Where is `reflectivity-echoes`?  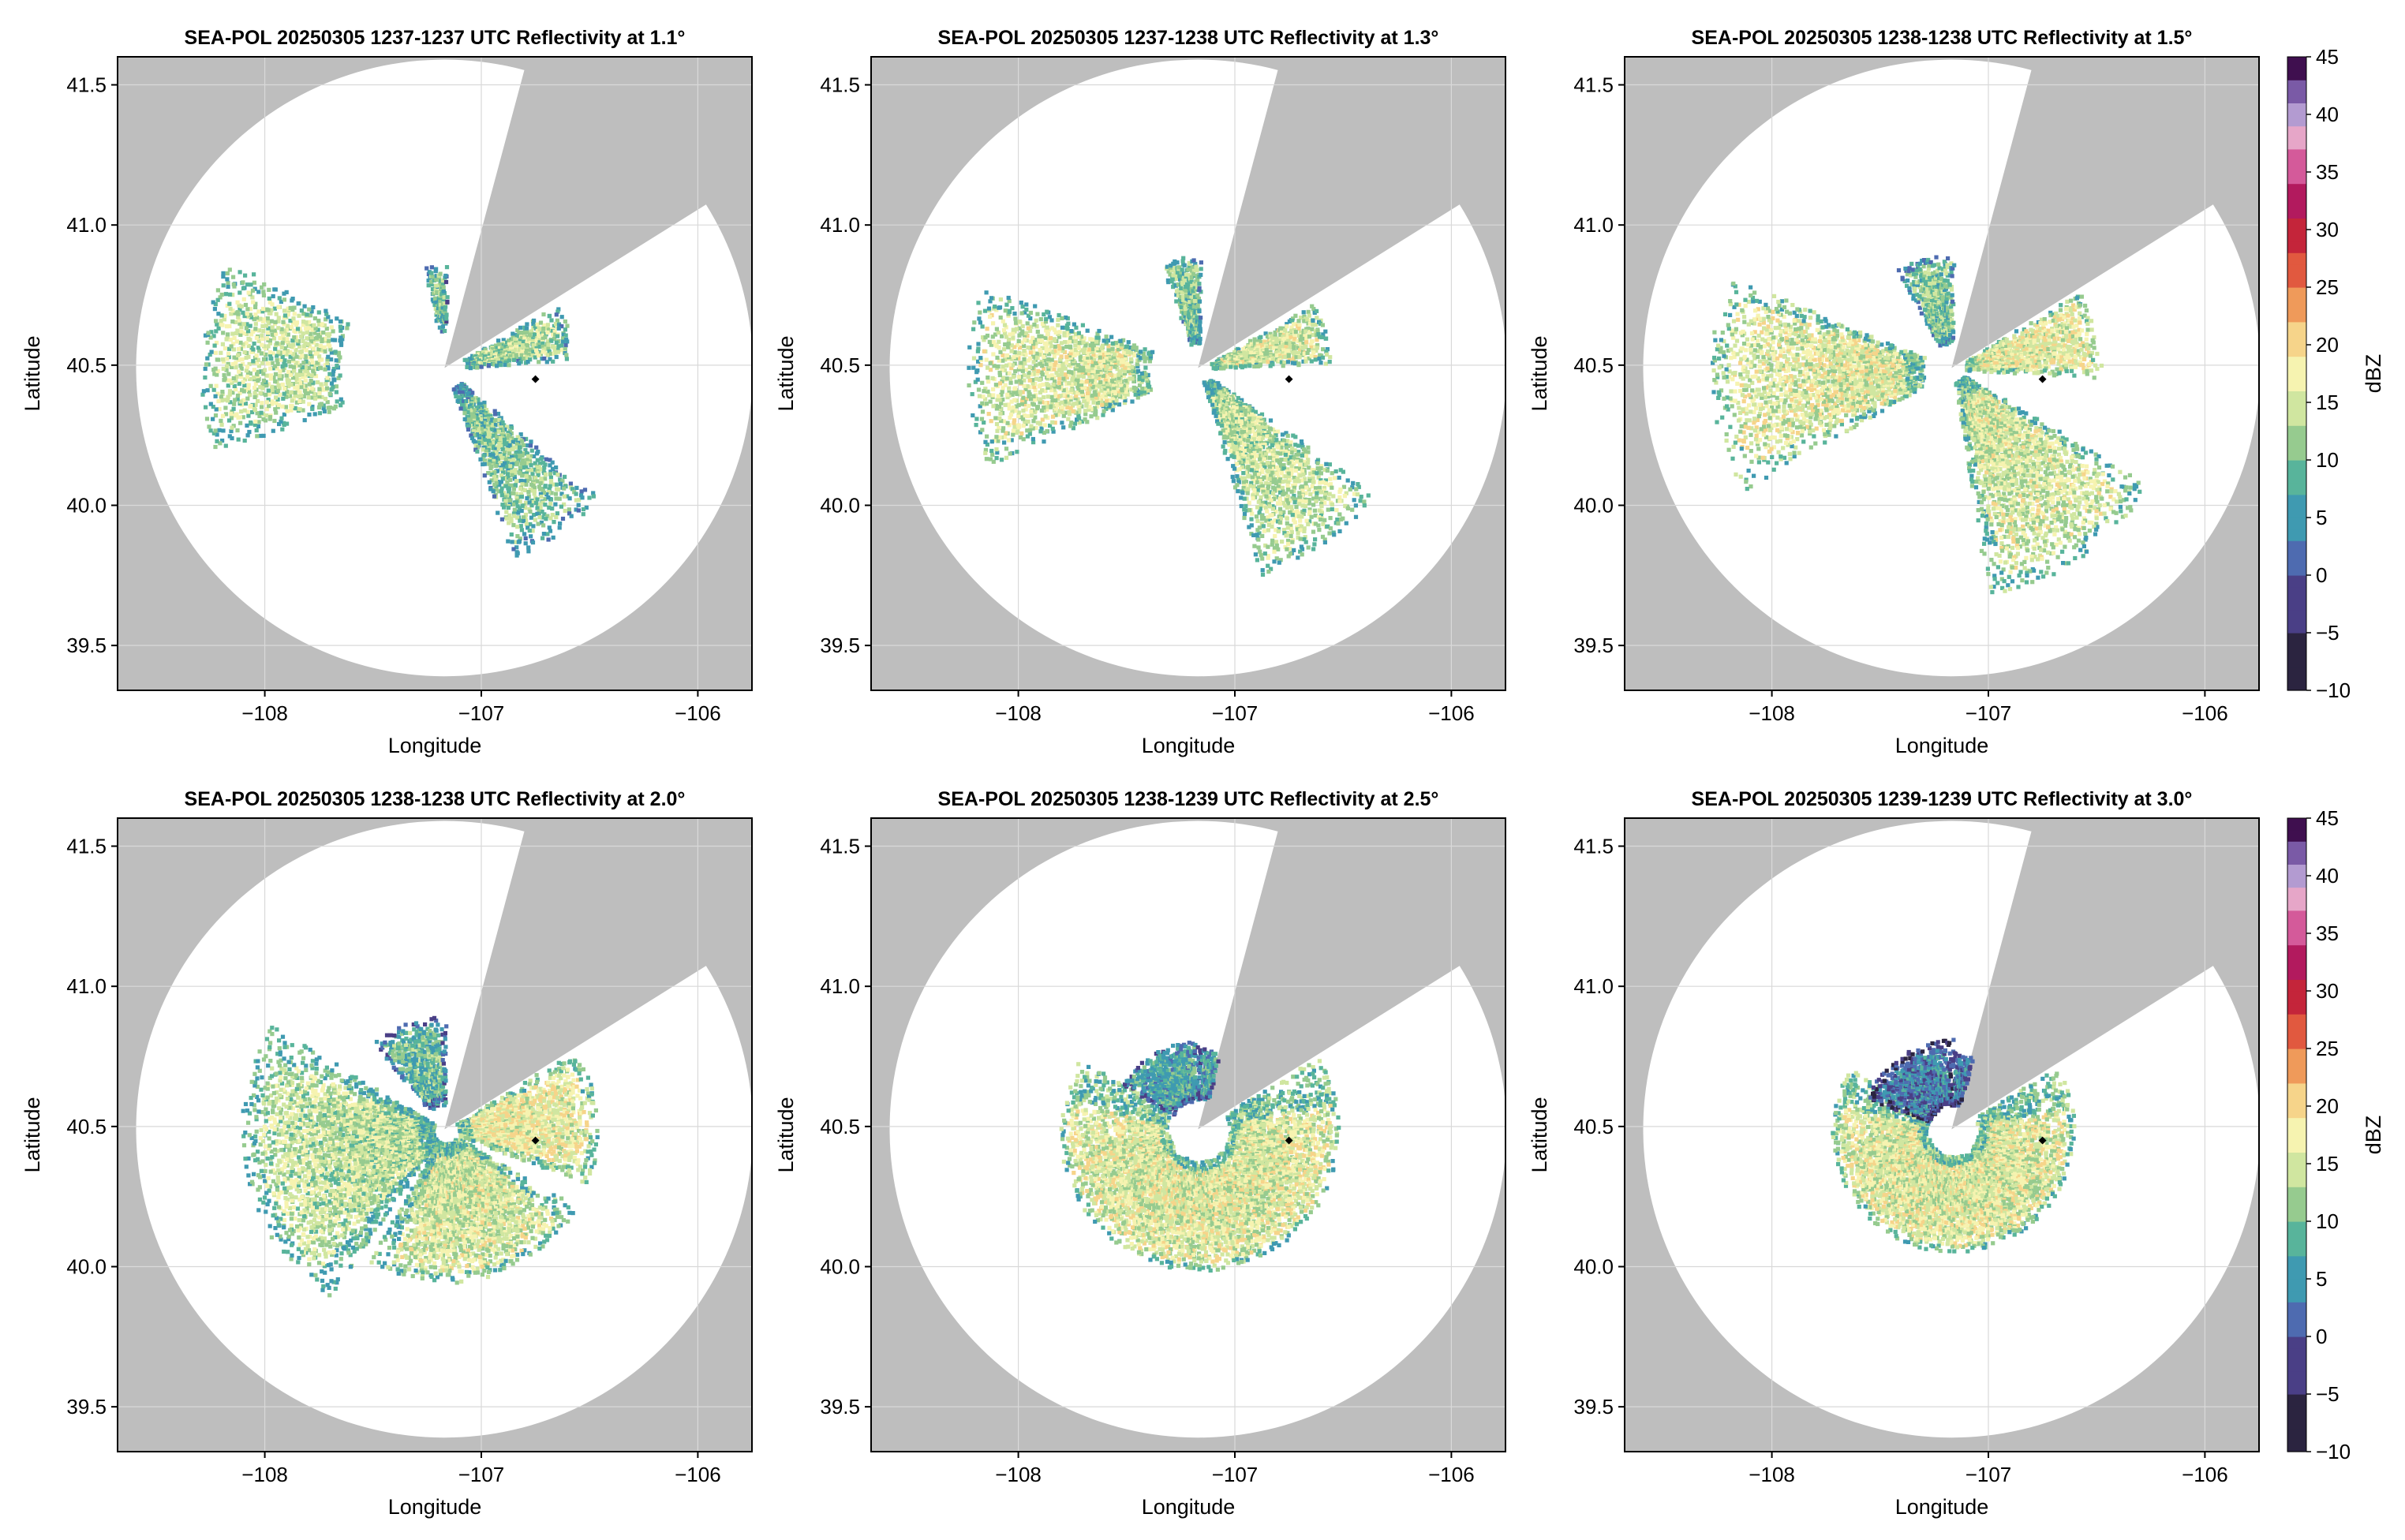 reflectivity-echoes is located at coordinates (1169, 416).